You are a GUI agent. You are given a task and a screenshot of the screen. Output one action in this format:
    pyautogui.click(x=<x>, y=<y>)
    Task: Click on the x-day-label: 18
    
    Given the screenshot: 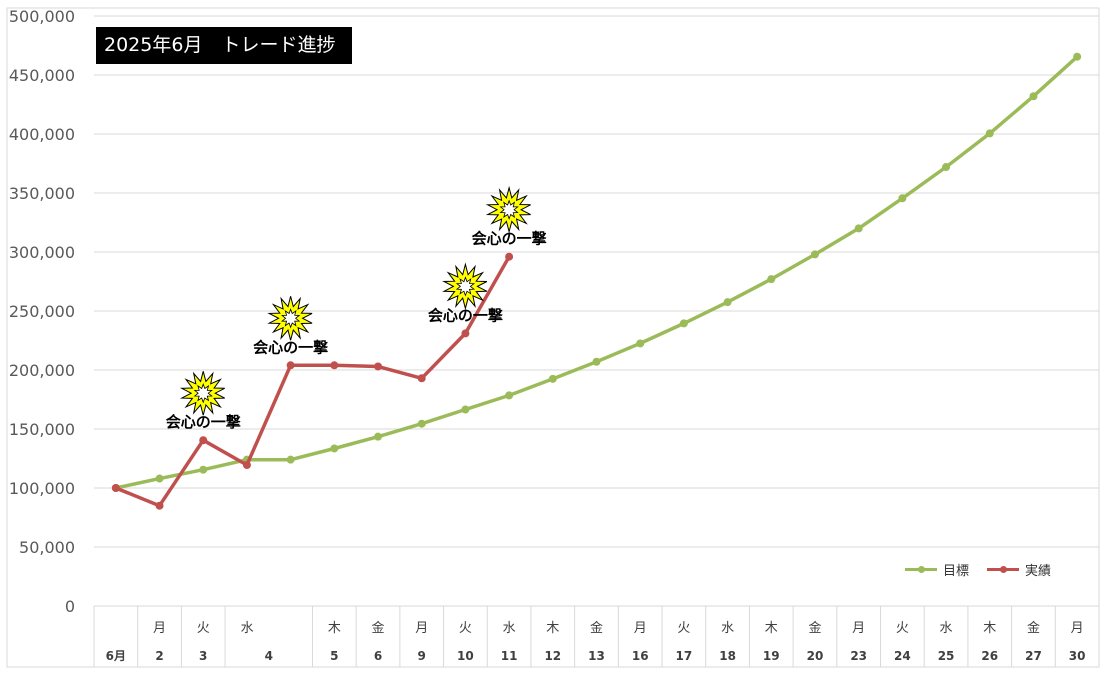 What is the action you would take?
    pyautogui.click(x=727, y=656)
    